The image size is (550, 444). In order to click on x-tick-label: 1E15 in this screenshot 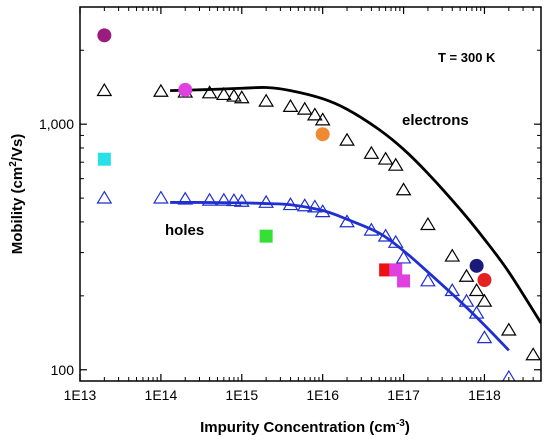, I will do `click(241, 395)`.